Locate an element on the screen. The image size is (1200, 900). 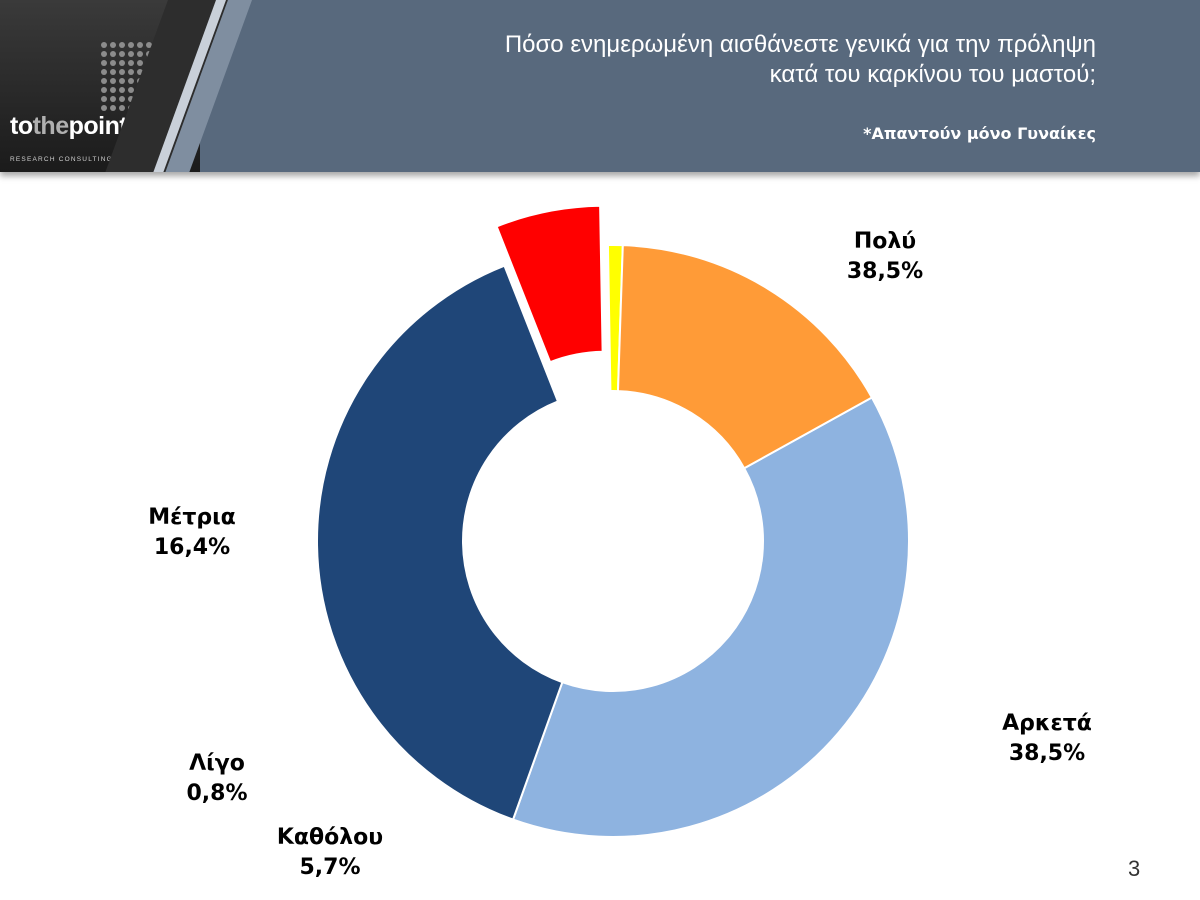
brand-logo-part1: to is located at coordinates (21, 126).